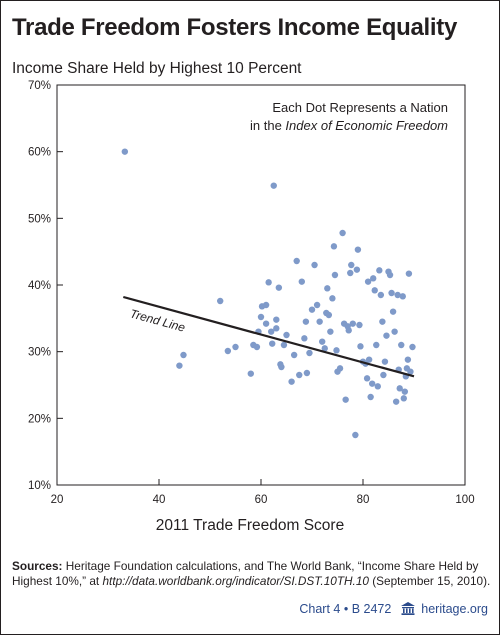  What do you see at coordinates (454, 609) in the screenshot?
I see `heritage-site: heritage.org` at bounding box center [454, 609].